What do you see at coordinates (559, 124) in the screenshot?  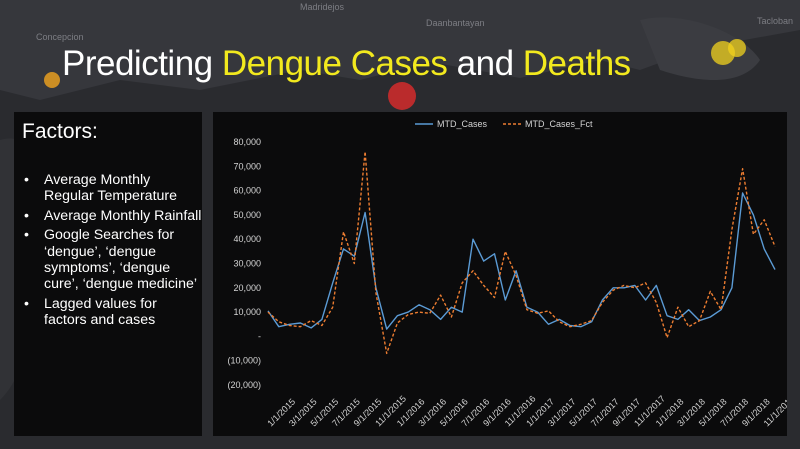 I see `legend-label: MTD_Cases_Fct` at bounding box center [559, 124].